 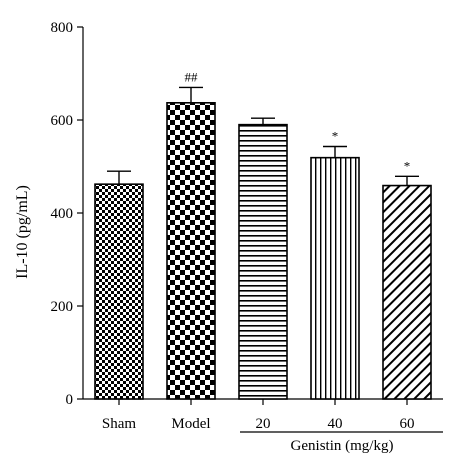 What do you see at coordinates (192, 76) in the screenshot?
I see `significance-marker: ##` at bounding box center [192, 76].